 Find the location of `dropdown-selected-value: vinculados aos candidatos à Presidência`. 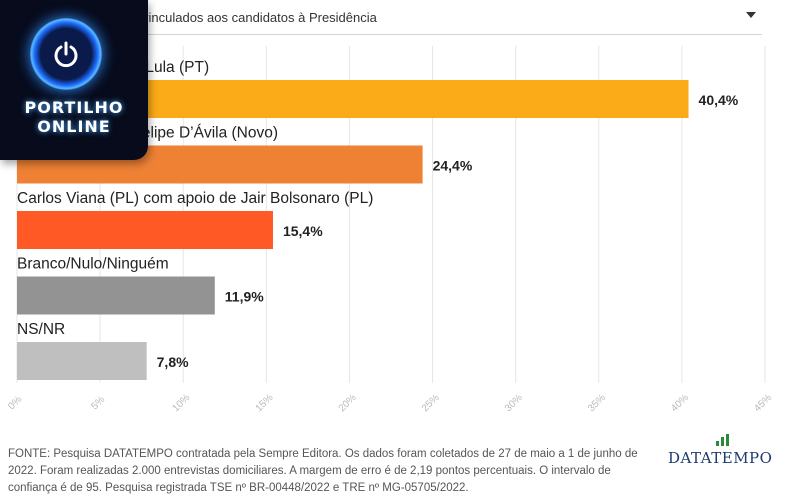

dropdown-selected-value: vinculados aos candidatos à Presidência is located at coordinates (259, 17).